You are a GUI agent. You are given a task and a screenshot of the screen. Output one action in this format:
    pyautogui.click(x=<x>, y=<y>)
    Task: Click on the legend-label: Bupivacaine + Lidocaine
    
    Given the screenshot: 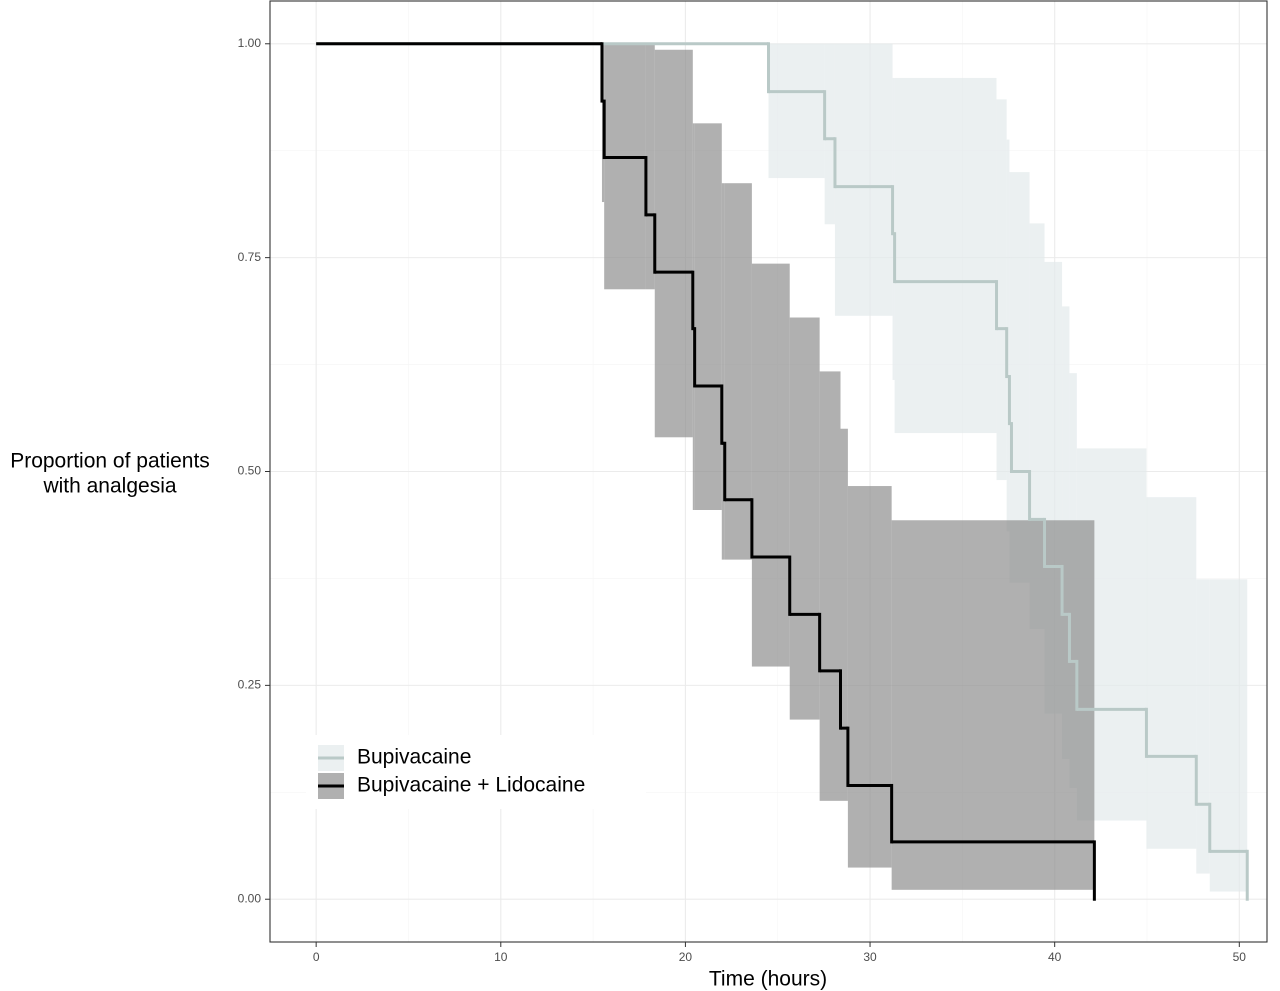 What is the action you would take?
    pyautogui.click(x=471, y=785)
    